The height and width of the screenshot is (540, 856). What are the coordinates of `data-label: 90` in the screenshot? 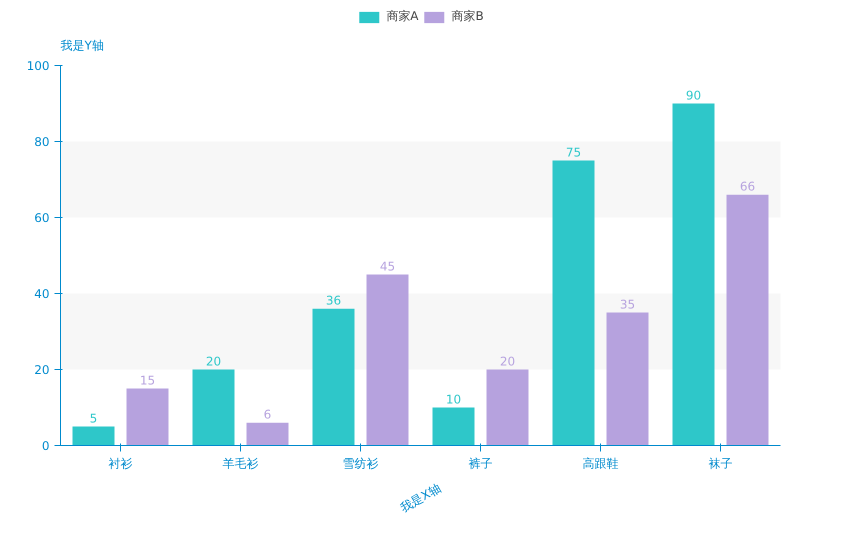 It's located at (694, 95).